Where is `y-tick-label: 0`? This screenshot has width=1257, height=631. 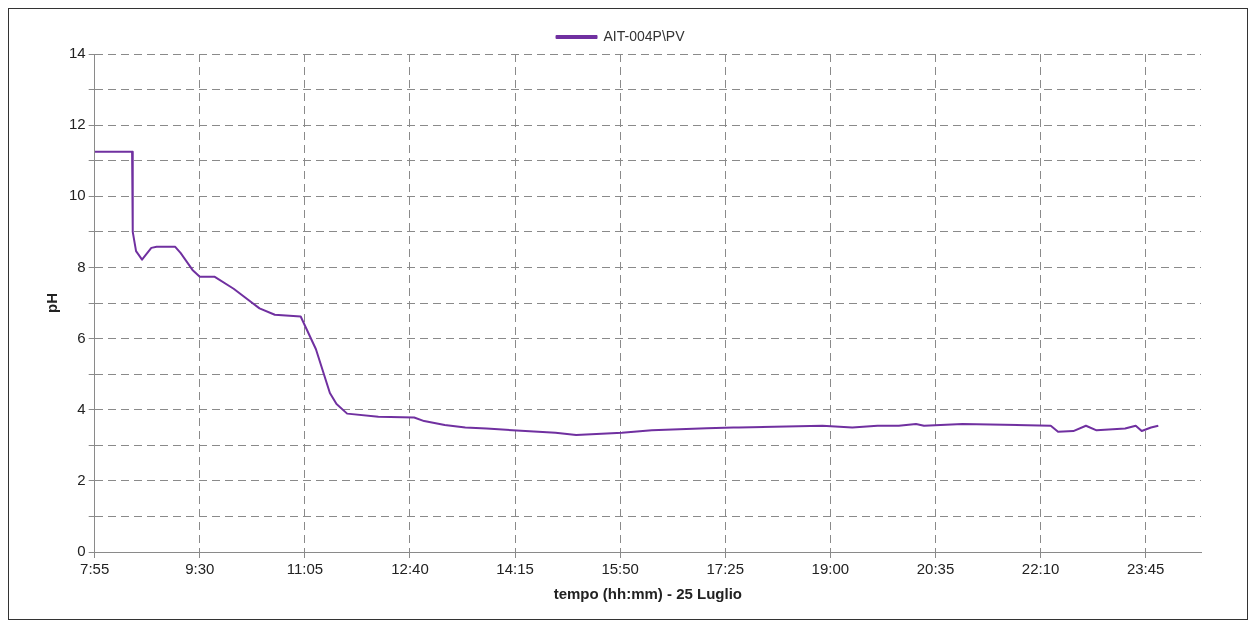
y-tick-label: 0 is located at coordinates (81, 551).